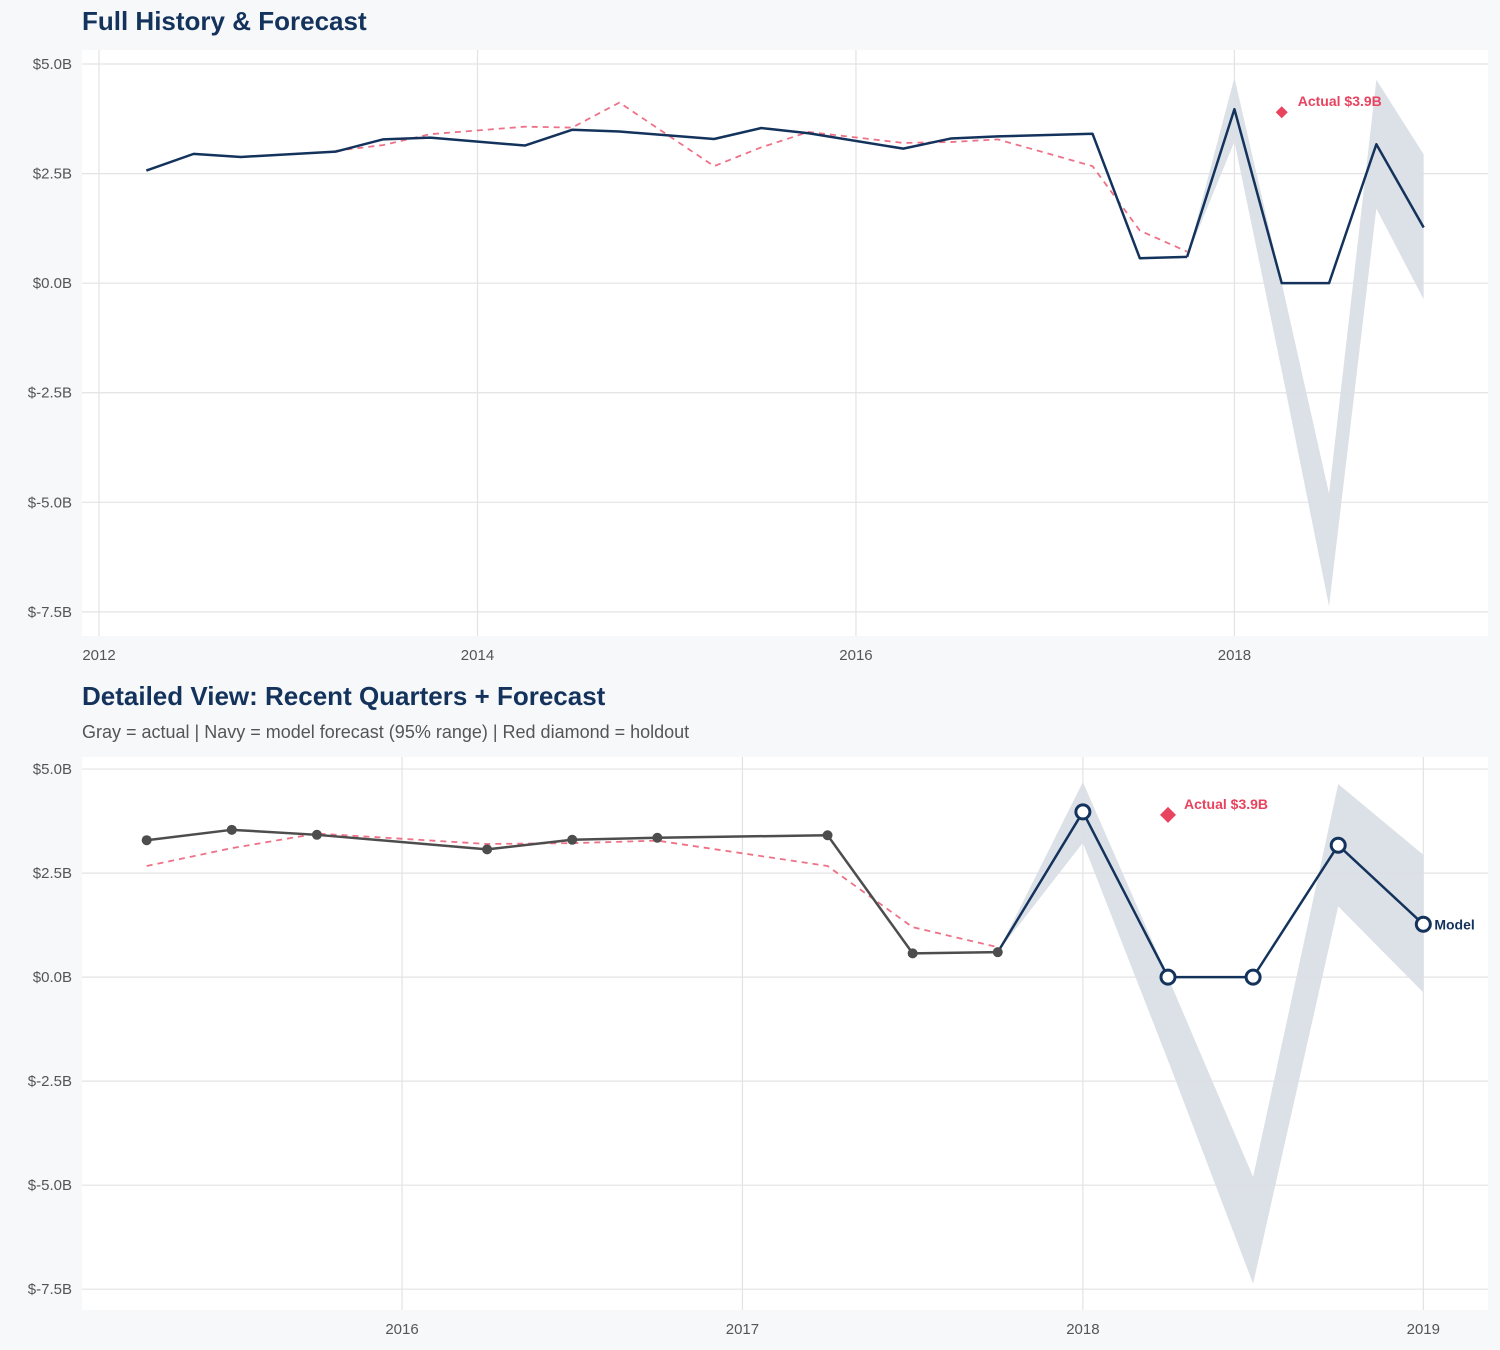 This screenshot has height=1350, width=1500. I want to click on x-tick-label: 2017, so click(742, 1329).